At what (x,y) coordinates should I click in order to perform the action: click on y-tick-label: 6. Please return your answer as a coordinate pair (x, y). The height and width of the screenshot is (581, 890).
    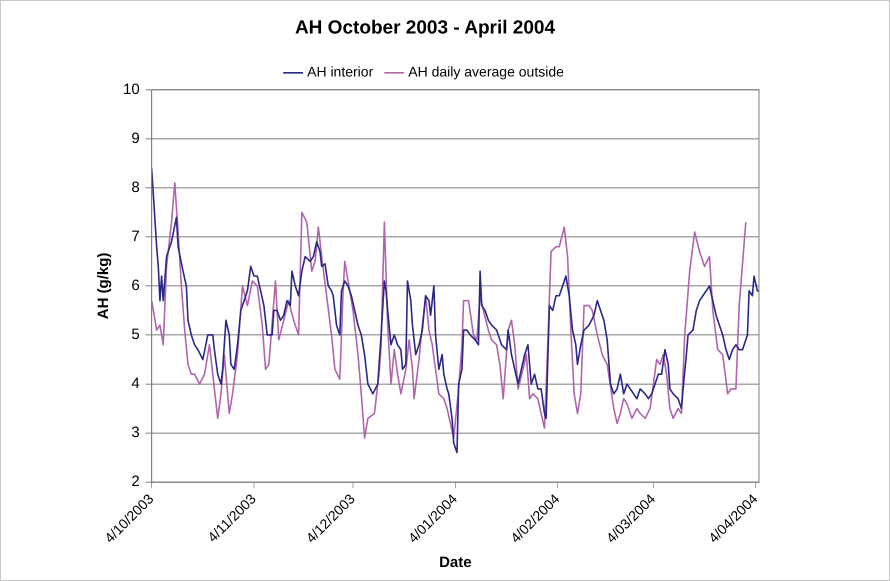
    Looking at the image, I should click on (135, 285).